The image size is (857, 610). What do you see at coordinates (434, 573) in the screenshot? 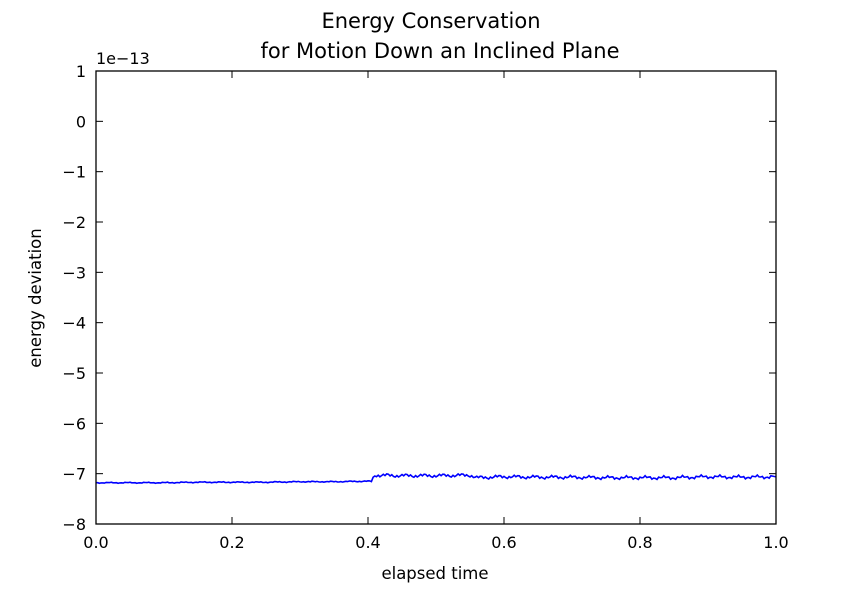
I see `x-axis-label: elapsed time` at bounding box center [434, 573].